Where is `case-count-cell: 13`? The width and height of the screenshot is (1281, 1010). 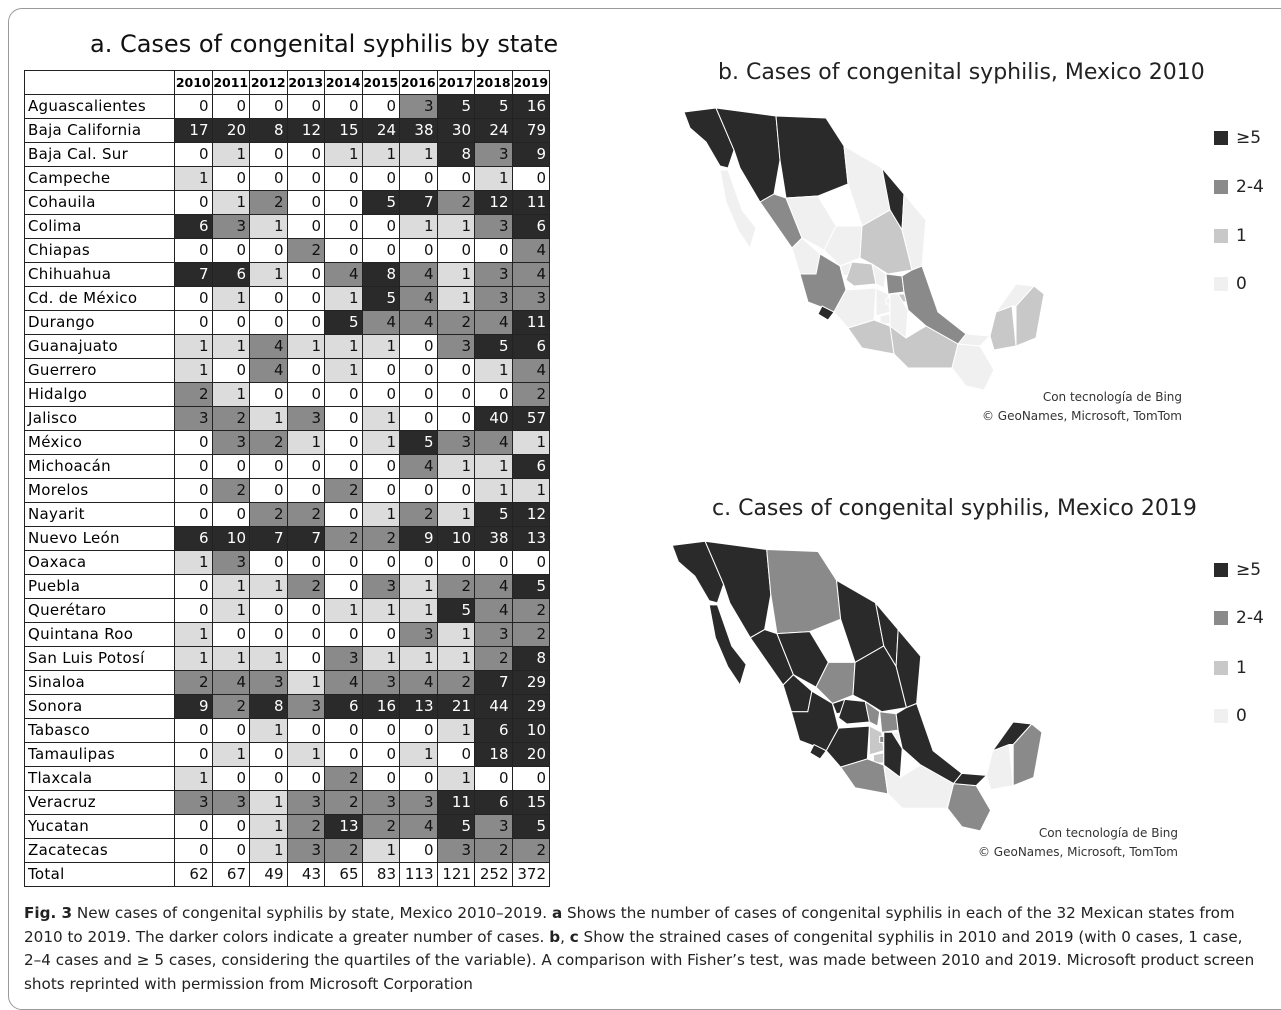 case-count-cell: 13 is located at coordinates (530, 538).